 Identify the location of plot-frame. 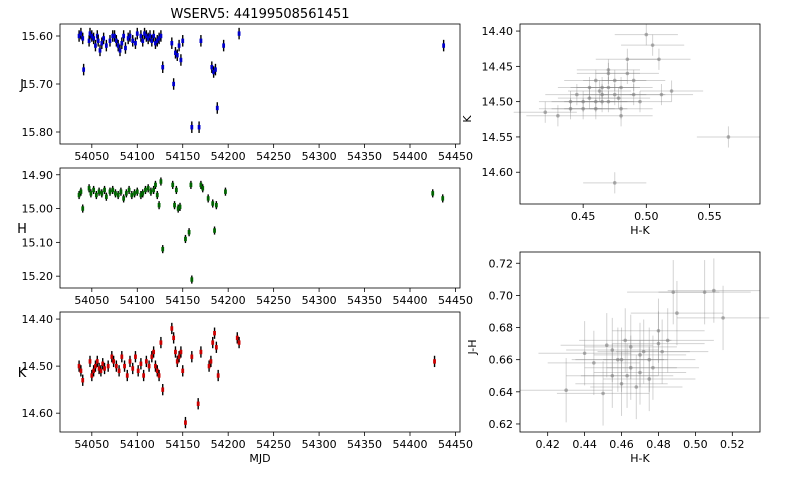
(260, 372).